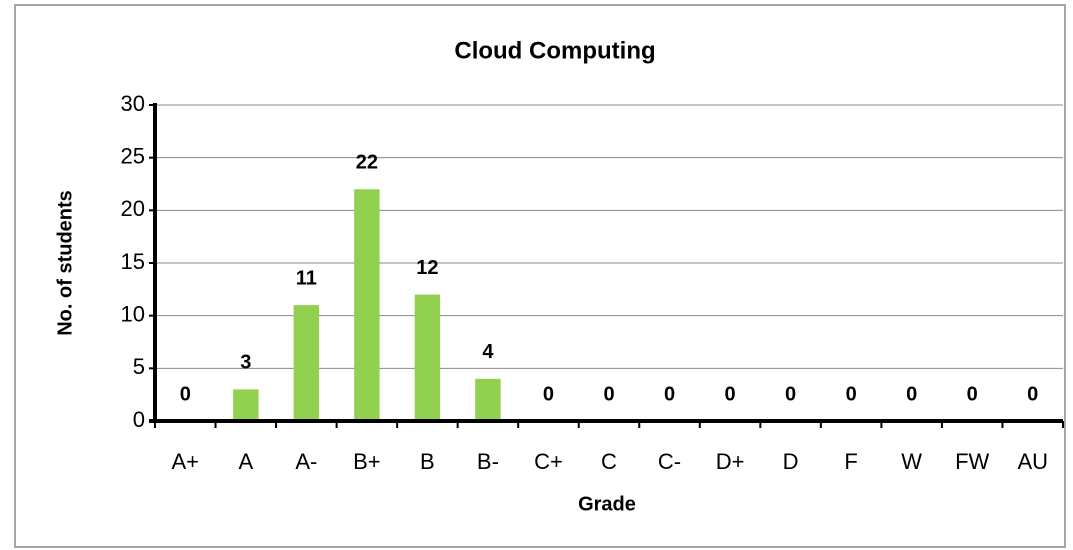 This screenshot has height=550, width=1073. I want to click on data-label: 3, so click(245, 363).